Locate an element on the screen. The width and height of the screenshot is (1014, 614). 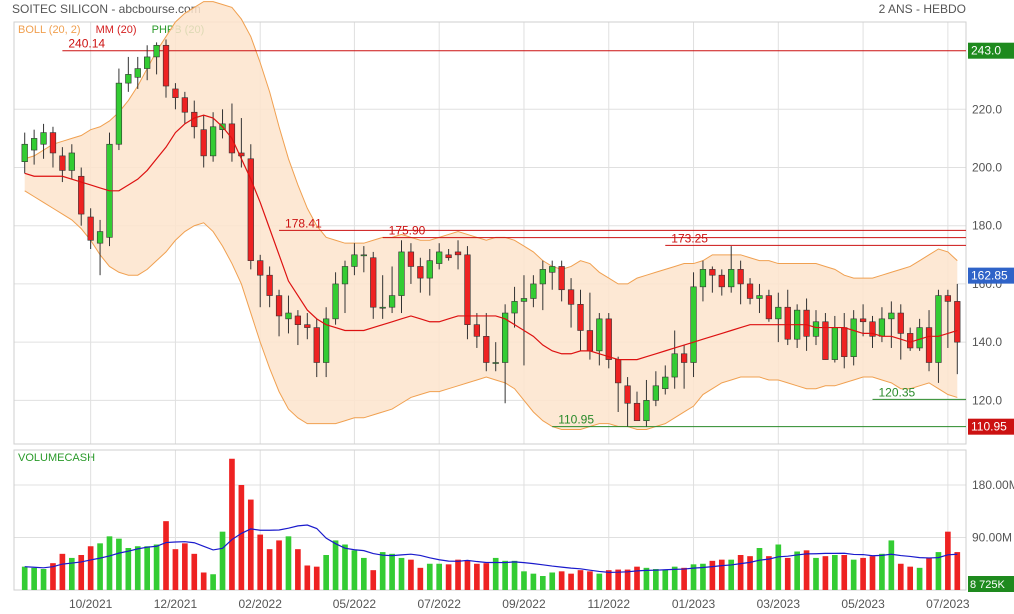
volume-ma-line is located at coordinates (491, 548).